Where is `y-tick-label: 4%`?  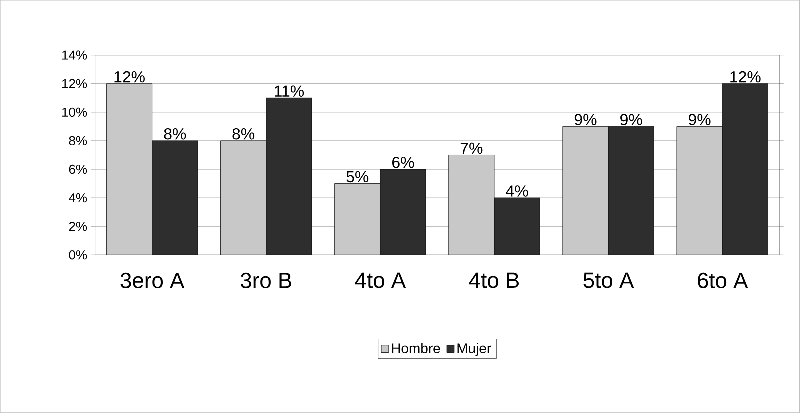
y-tick-label: 4% is located at coordinates (78, 197).